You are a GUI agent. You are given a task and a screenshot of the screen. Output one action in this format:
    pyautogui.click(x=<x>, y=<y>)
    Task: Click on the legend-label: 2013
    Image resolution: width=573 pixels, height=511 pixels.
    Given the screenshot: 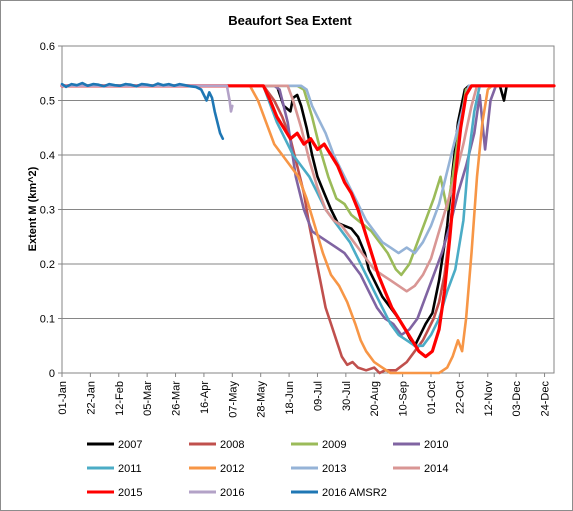 What is the action you would take?
    pyautogui.click(x=334, y=469)
    